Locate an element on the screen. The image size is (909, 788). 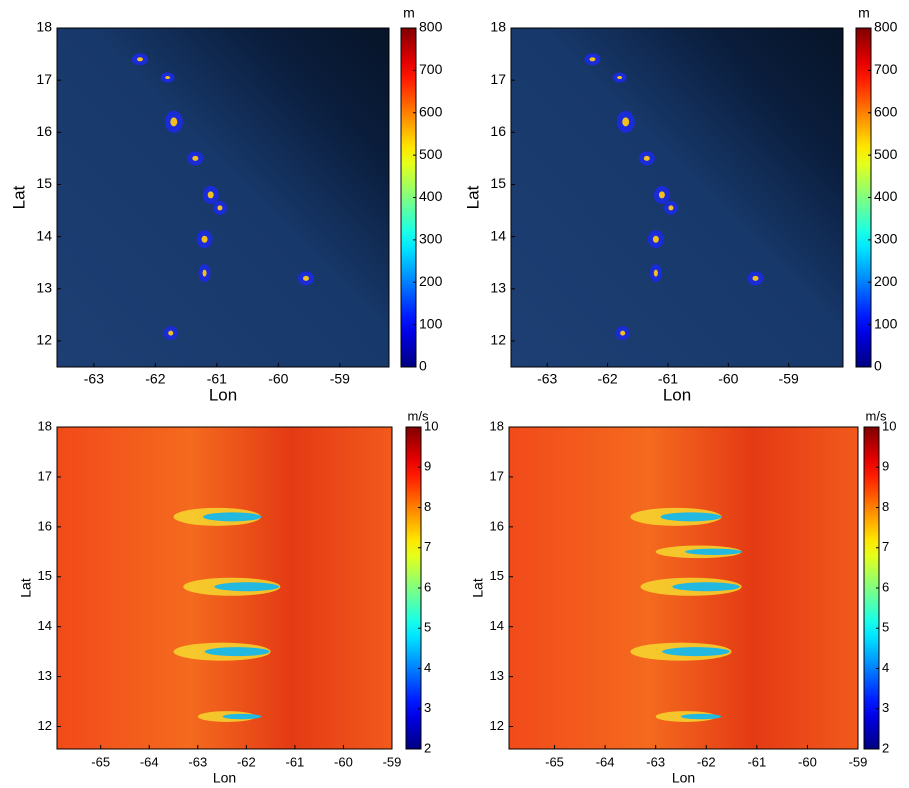
x-tick-label: -64 is located at coordinates (605, 761).